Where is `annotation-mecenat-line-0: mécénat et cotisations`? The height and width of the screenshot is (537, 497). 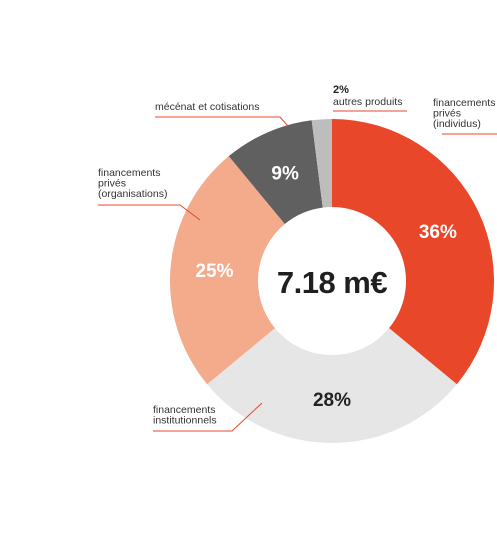
annotation-mecenat-line-0: mécénat et cotisations is located at coordinates (207, 107).